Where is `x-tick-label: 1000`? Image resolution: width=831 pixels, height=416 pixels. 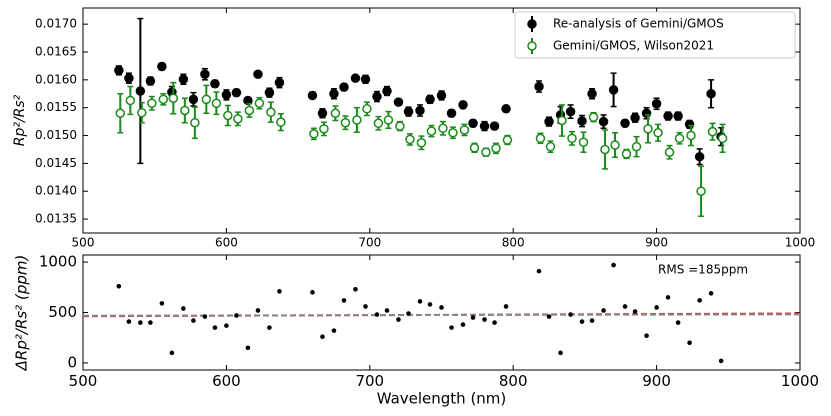 x-tick-label: 1000 is located at coordinates (800, 381).